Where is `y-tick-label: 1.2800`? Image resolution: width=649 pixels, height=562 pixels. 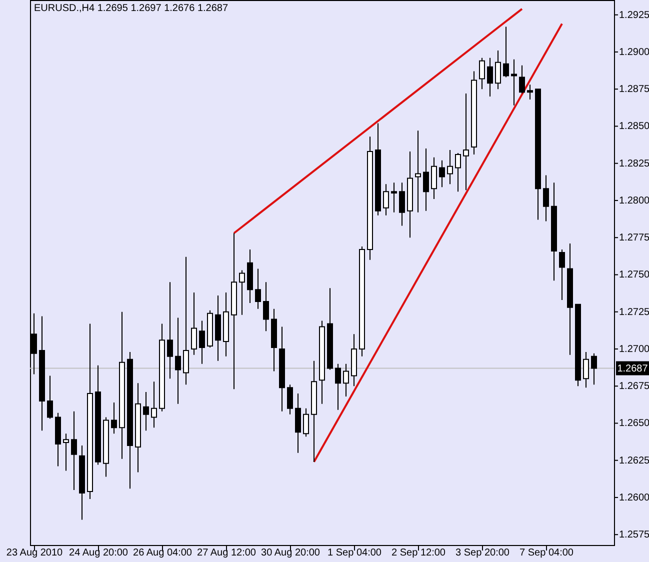
y-tick-label: 1.2800 is located at coordinates (634, 200).